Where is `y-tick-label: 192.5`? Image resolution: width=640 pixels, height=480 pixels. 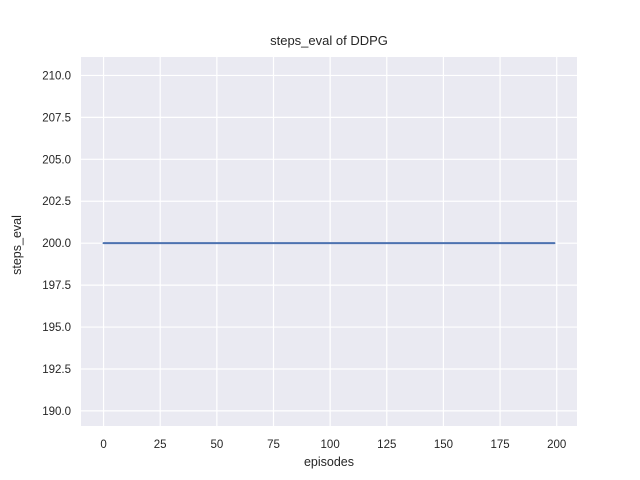
y-tick-label: 192.5 is located at coordinates (56, 370).